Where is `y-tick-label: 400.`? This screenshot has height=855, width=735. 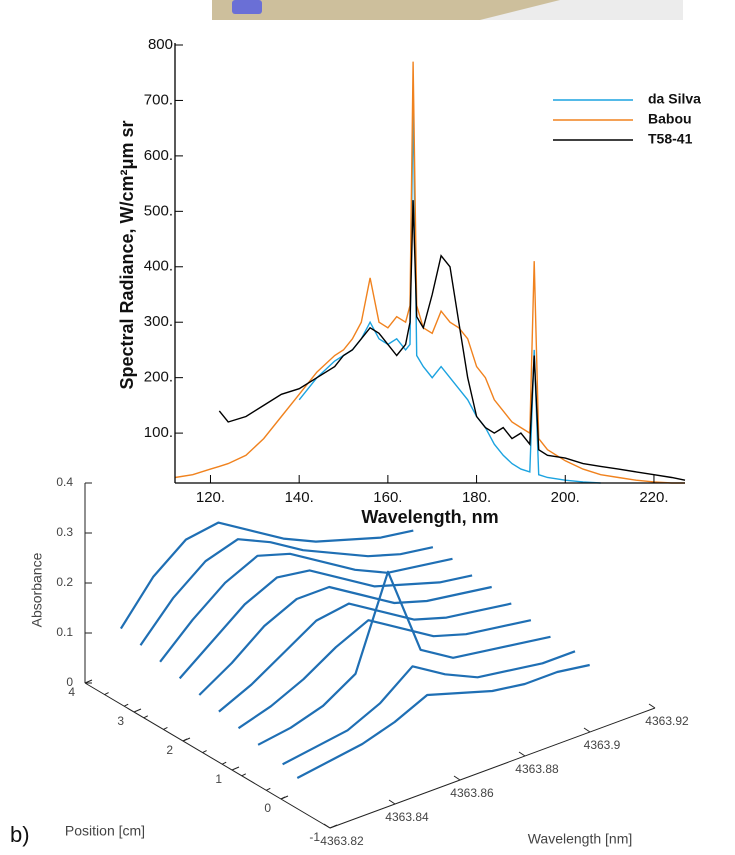
y-tick-label: 400. is located at coordinates (158, 266).